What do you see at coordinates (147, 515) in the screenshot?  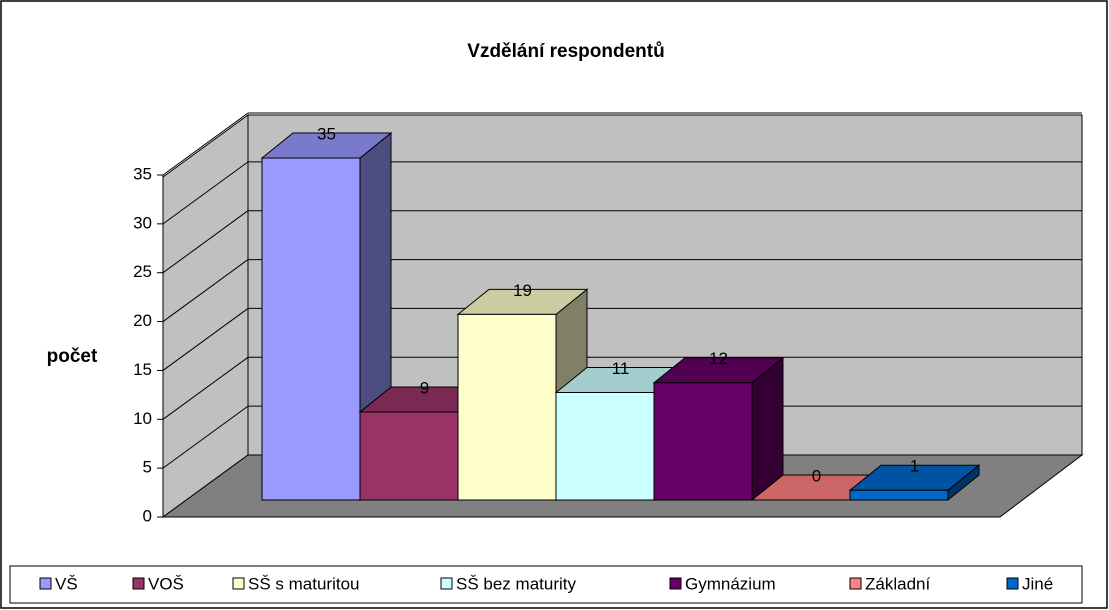 I see `y-tick-label: 0` at bounding box center [147, 515].